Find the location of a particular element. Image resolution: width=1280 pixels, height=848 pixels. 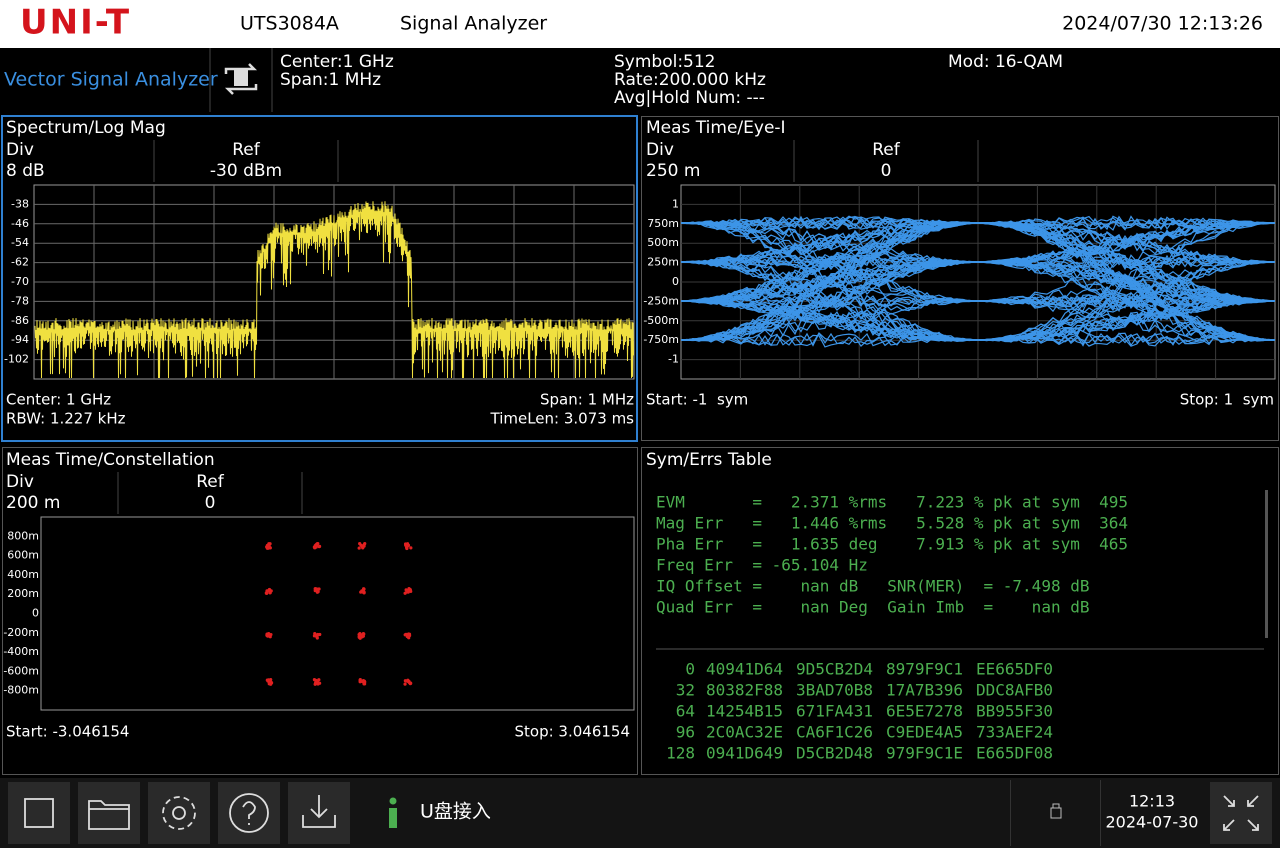

status-message: U盘接入 is located at coordinates (455, 812).